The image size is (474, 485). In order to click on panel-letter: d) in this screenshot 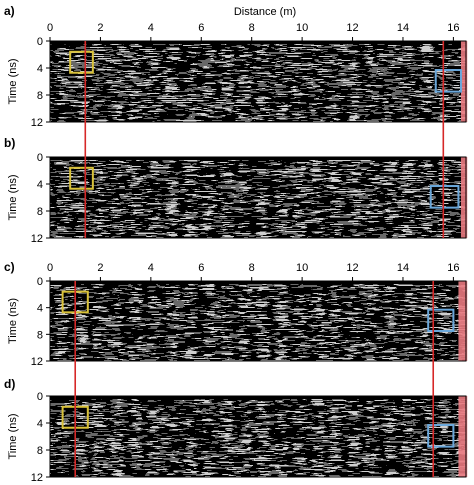, I will do `click(9, 384)`.